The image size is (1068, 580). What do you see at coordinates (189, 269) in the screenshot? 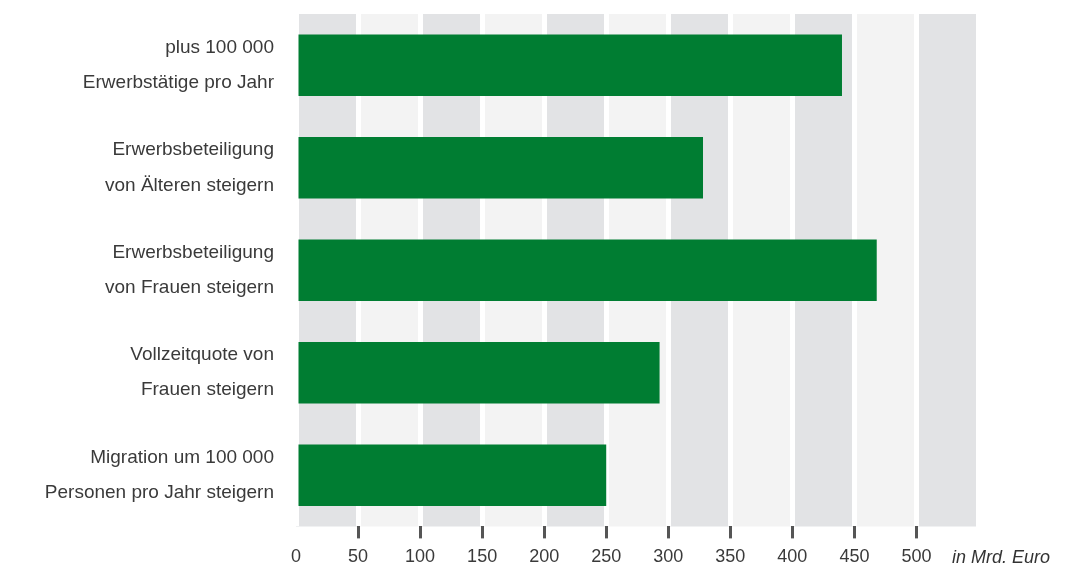
I see `y-tick-label: Erwerbsbeteiligung von Frauen steigern` at bounding box center [189, 269].